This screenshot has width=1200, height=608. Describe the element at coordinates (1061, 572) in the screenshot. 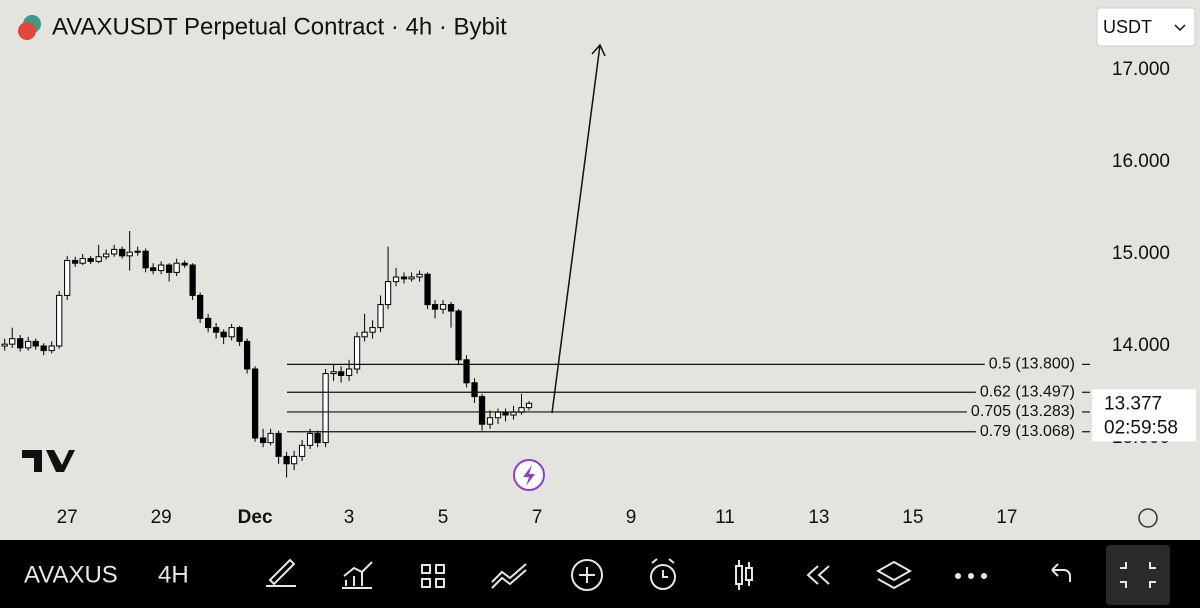

I see `undo-tool` at that location.